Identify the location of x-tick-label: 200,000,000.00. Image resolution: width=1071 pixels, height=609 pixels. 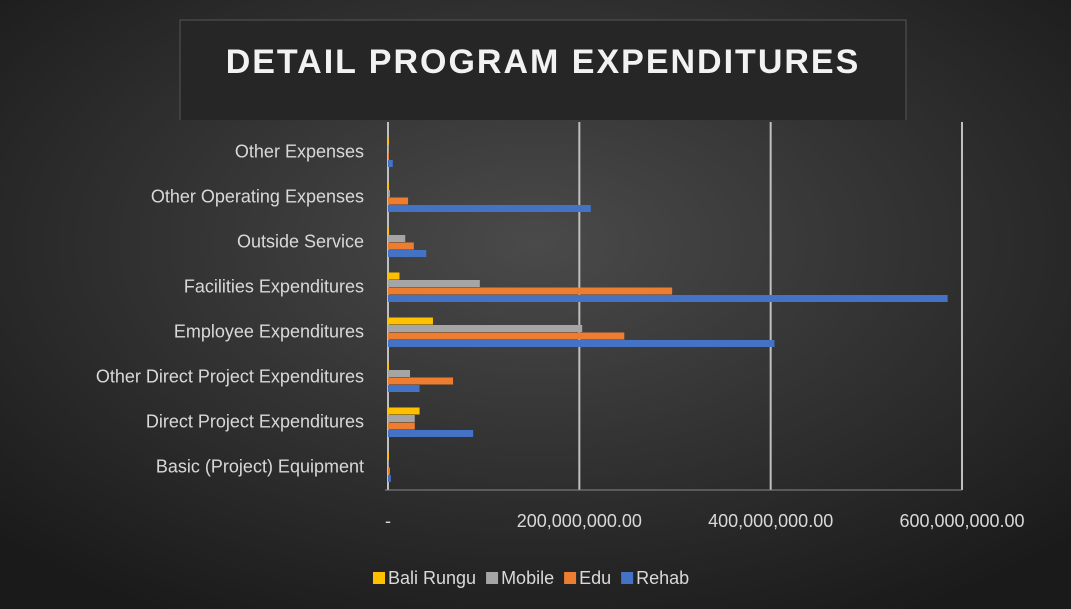
(579, 521).